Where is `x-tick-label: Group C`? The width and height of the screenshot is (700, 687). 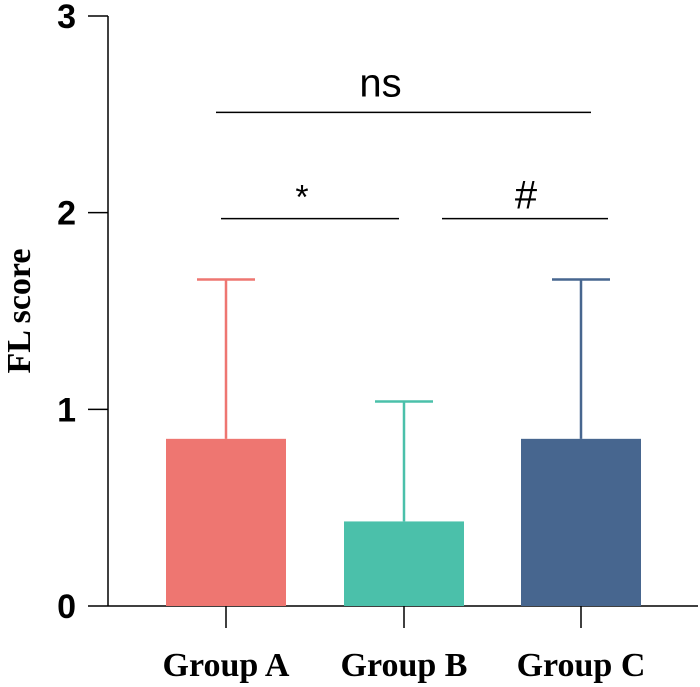
x-tick-label: Group C is located at coordinates (581, 665).